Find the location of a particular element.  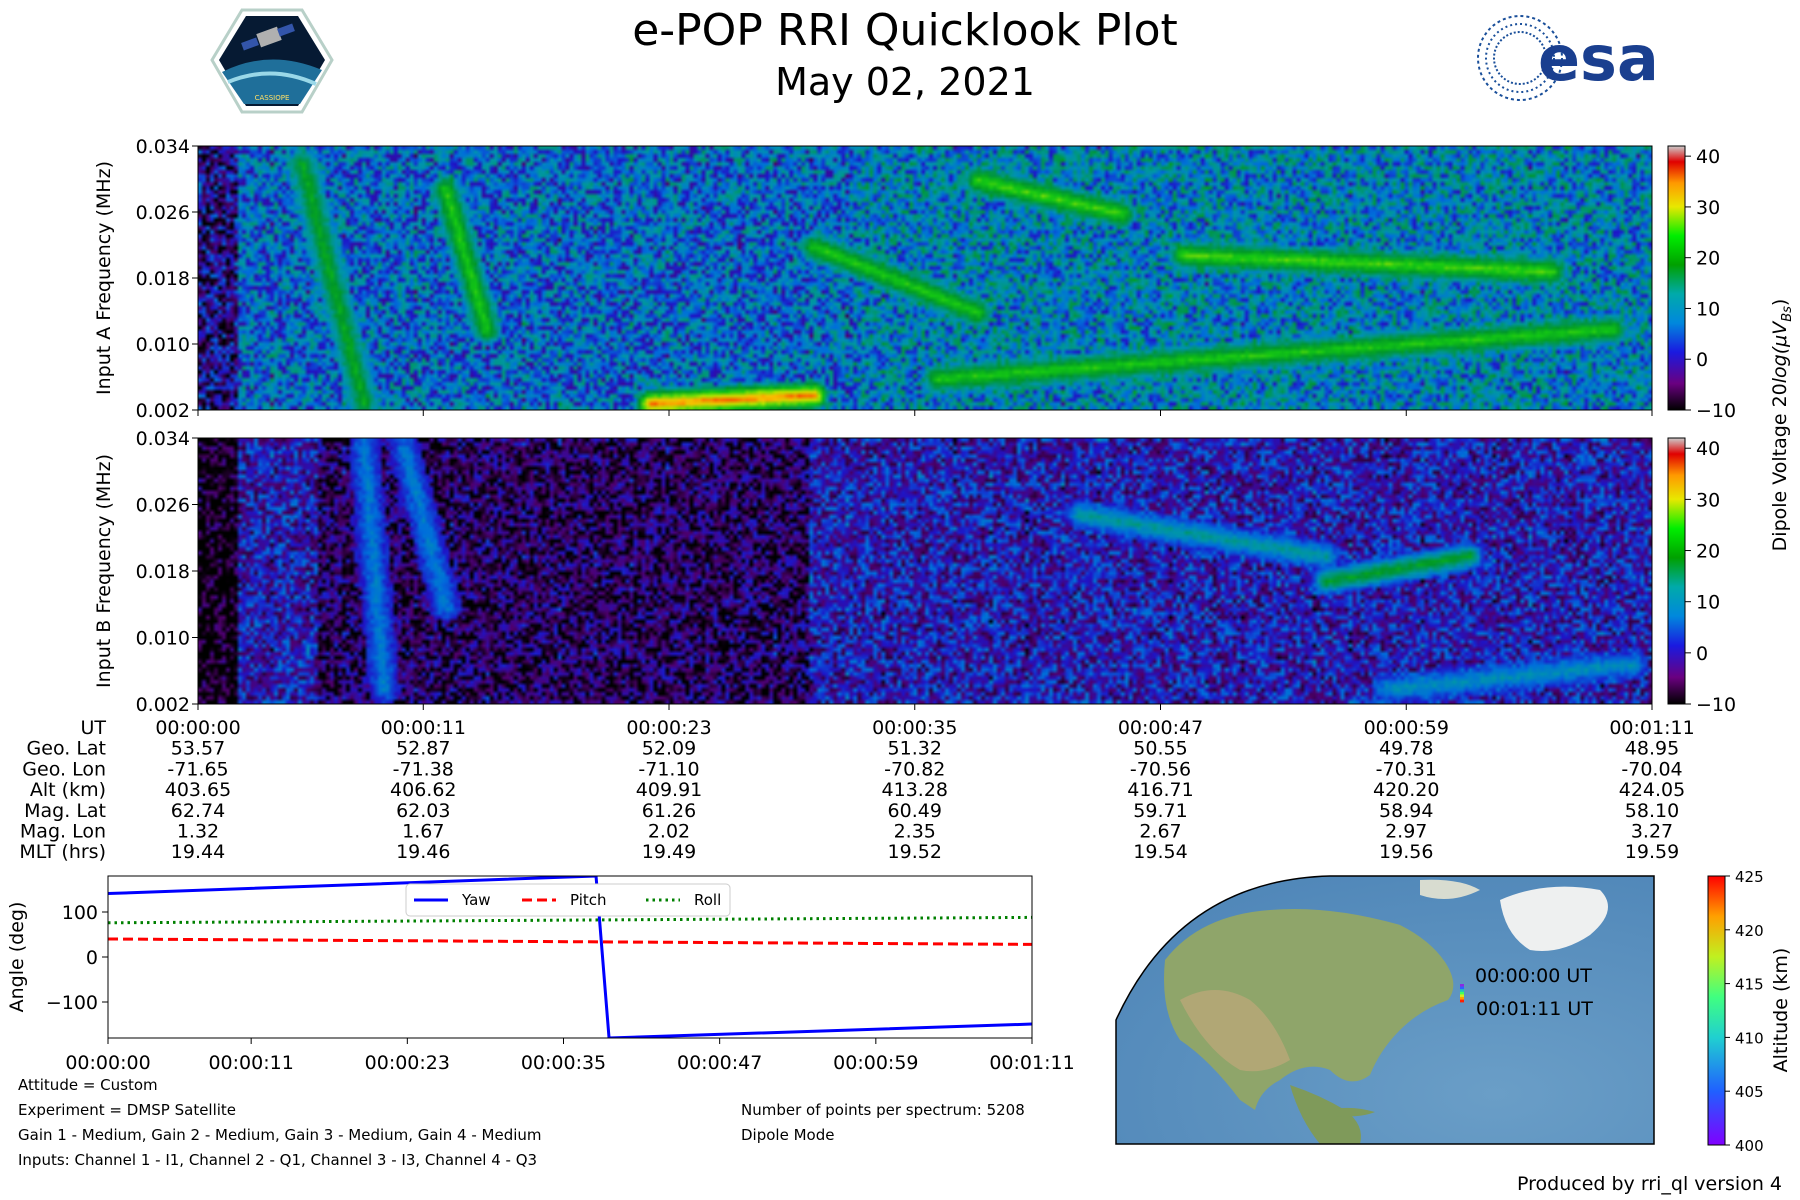

ephemeris-row-label: Geo. Lon is located at coordinates (64, 769).